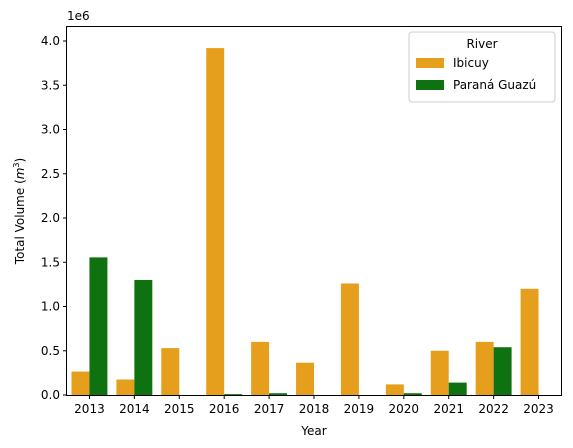  Describe the element at coordinates (134, 409) in the screenshot. I see `x-tick-label: 2014` at that location.